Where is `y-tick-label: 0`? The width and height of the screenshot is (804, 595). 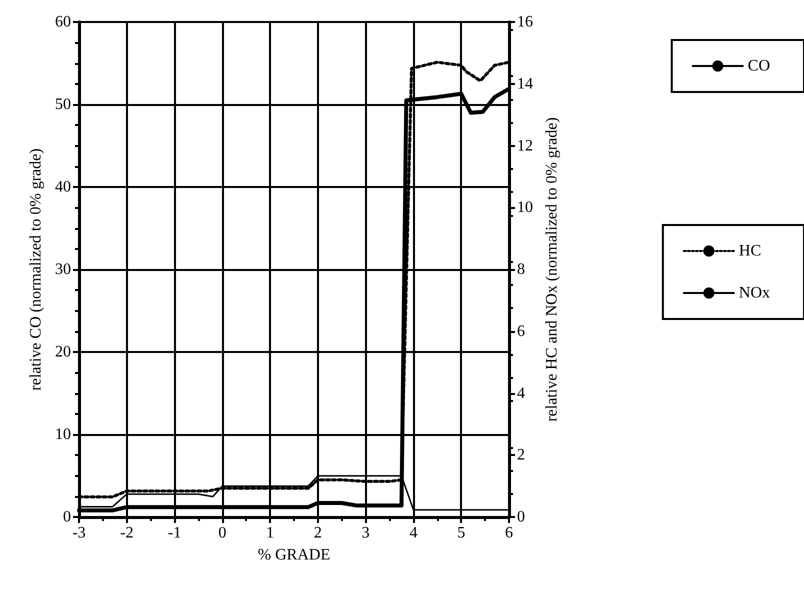 y-tick-label: 0 is located at coordinates (67, 517).